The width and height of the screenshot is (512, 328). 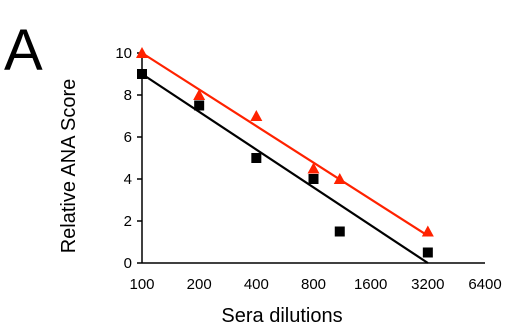 I want to click on panel-label: A, so click(x=23, y=50).